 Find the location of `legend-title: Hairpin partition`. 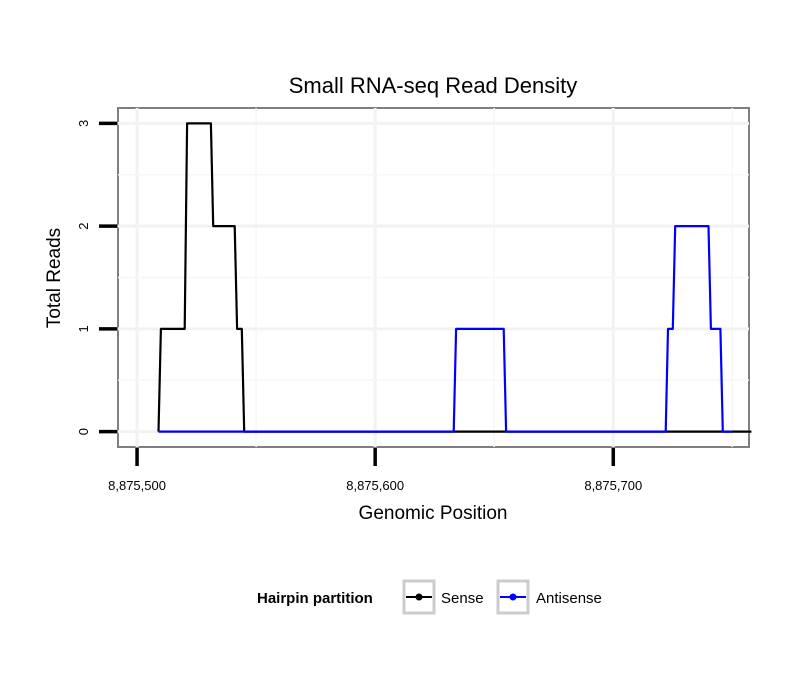

legend-title: Hairpin partition is located at coordinates (315, 598).